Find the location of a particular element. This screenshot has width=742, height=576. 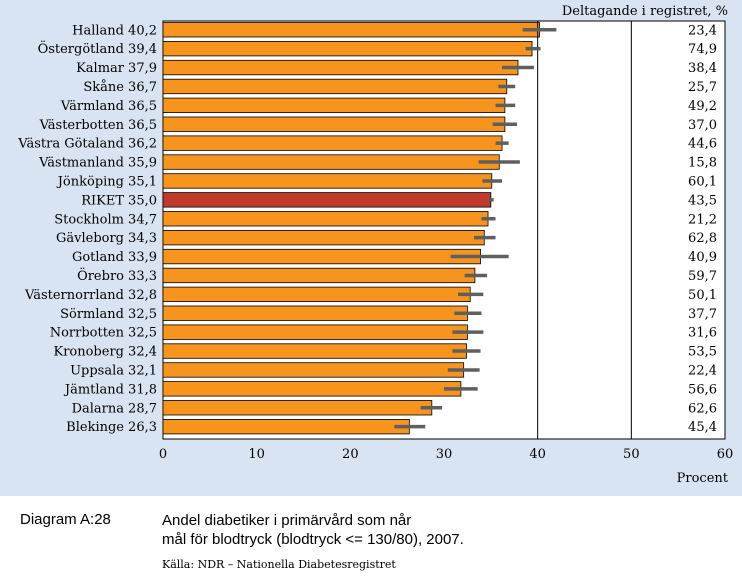

participation-value-10: 43,5 is located at coordinates (702, 200).